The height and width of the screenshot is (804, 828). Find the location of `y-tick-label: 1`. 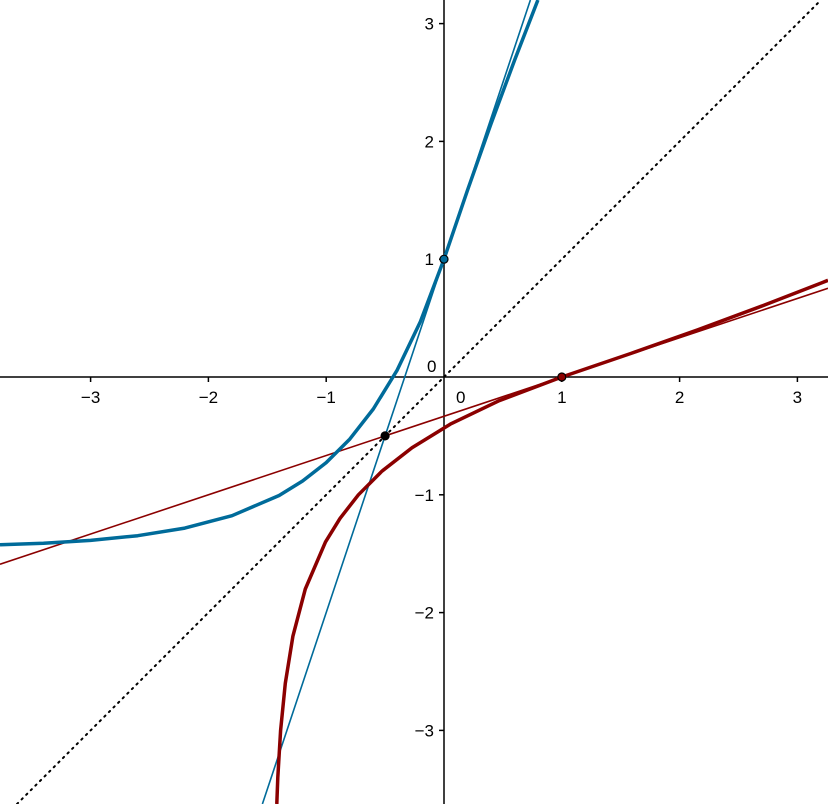

y-tick-label: 1 is located at coordinates (429, 259).